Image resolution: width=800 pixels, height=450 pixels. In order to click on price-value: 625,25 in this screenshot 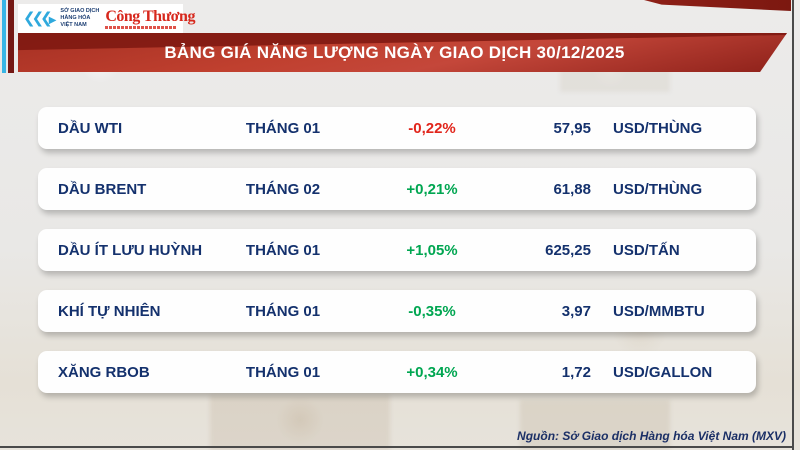, I will do `click(568, 250)`.